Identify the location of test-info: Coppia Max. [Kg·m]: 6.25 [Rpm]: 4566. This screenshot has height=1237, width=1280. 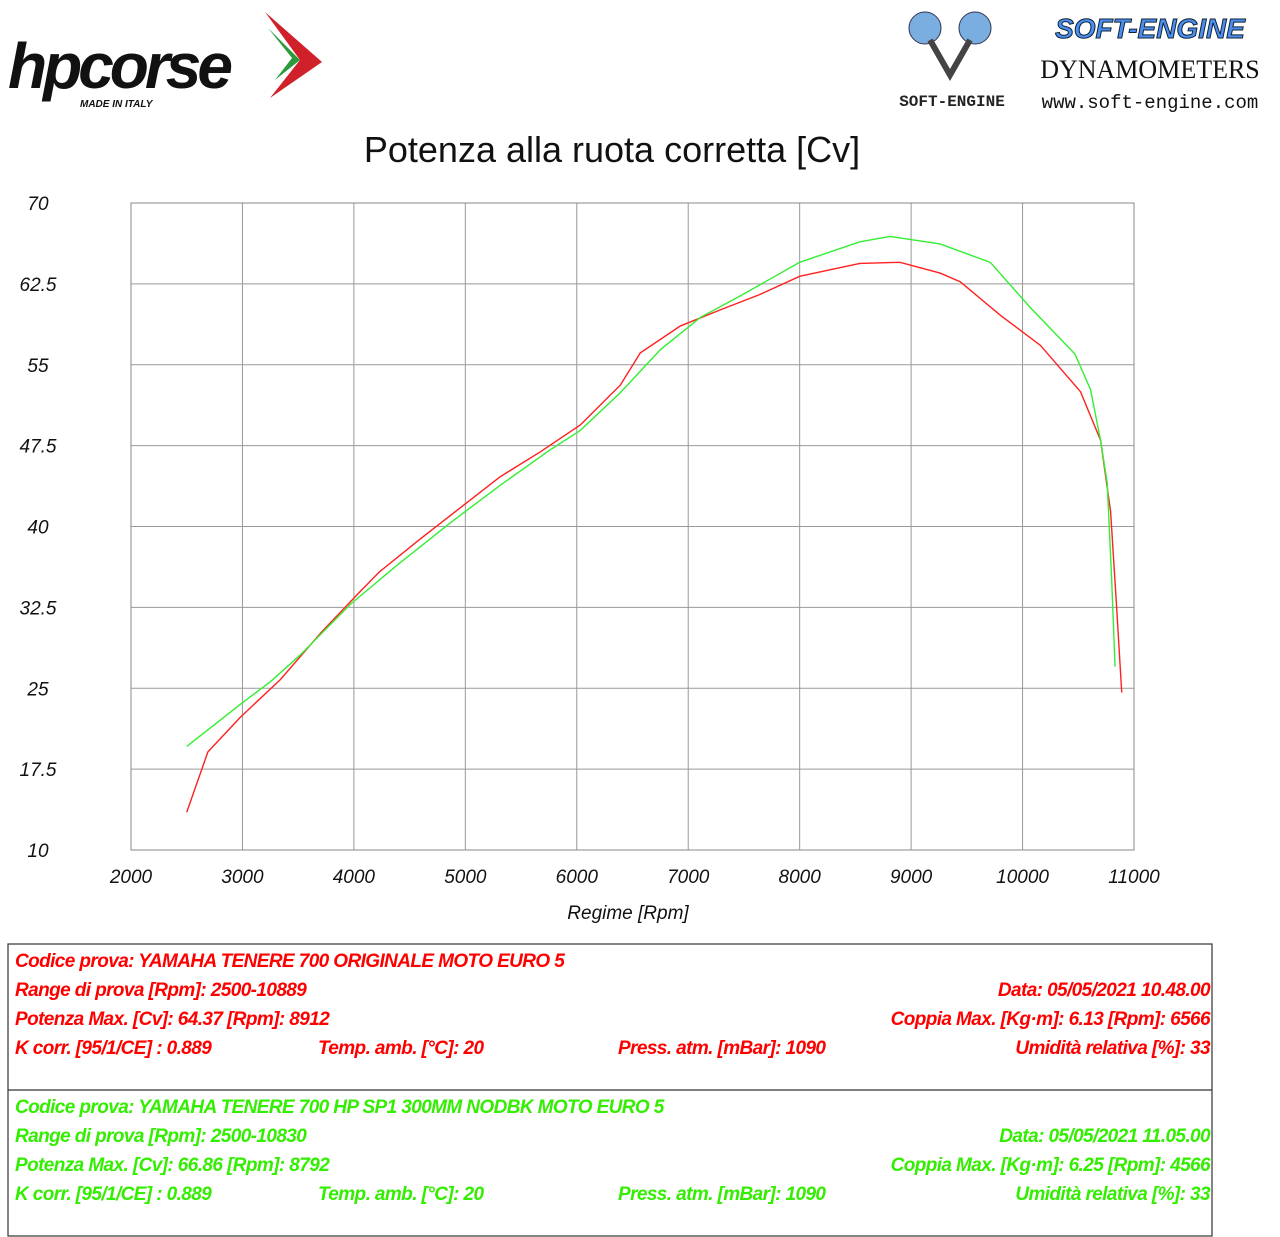
(1051, 1165).